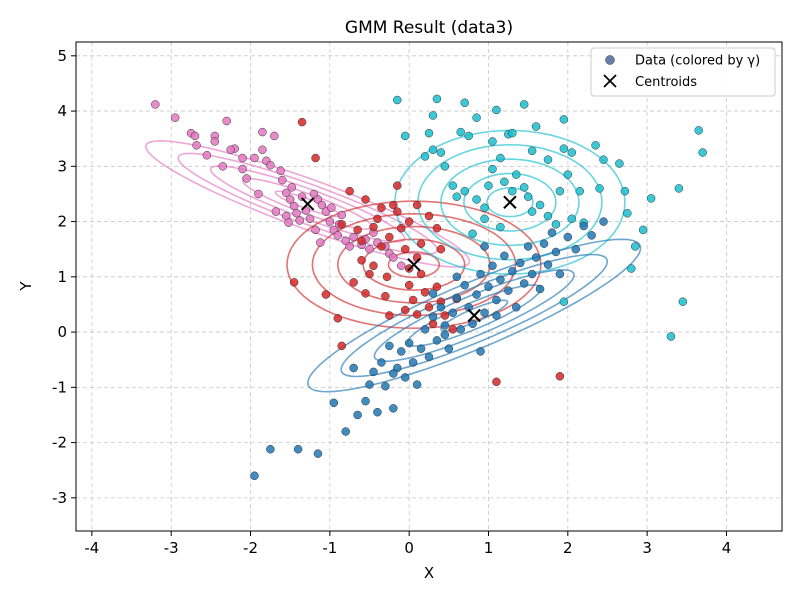 The width and height of the screenshot is (800, 600). What do you see at coordinates (59, 498) in the screenshot?
I see `y-tick-label: -3` at bounding box center [59, 498].